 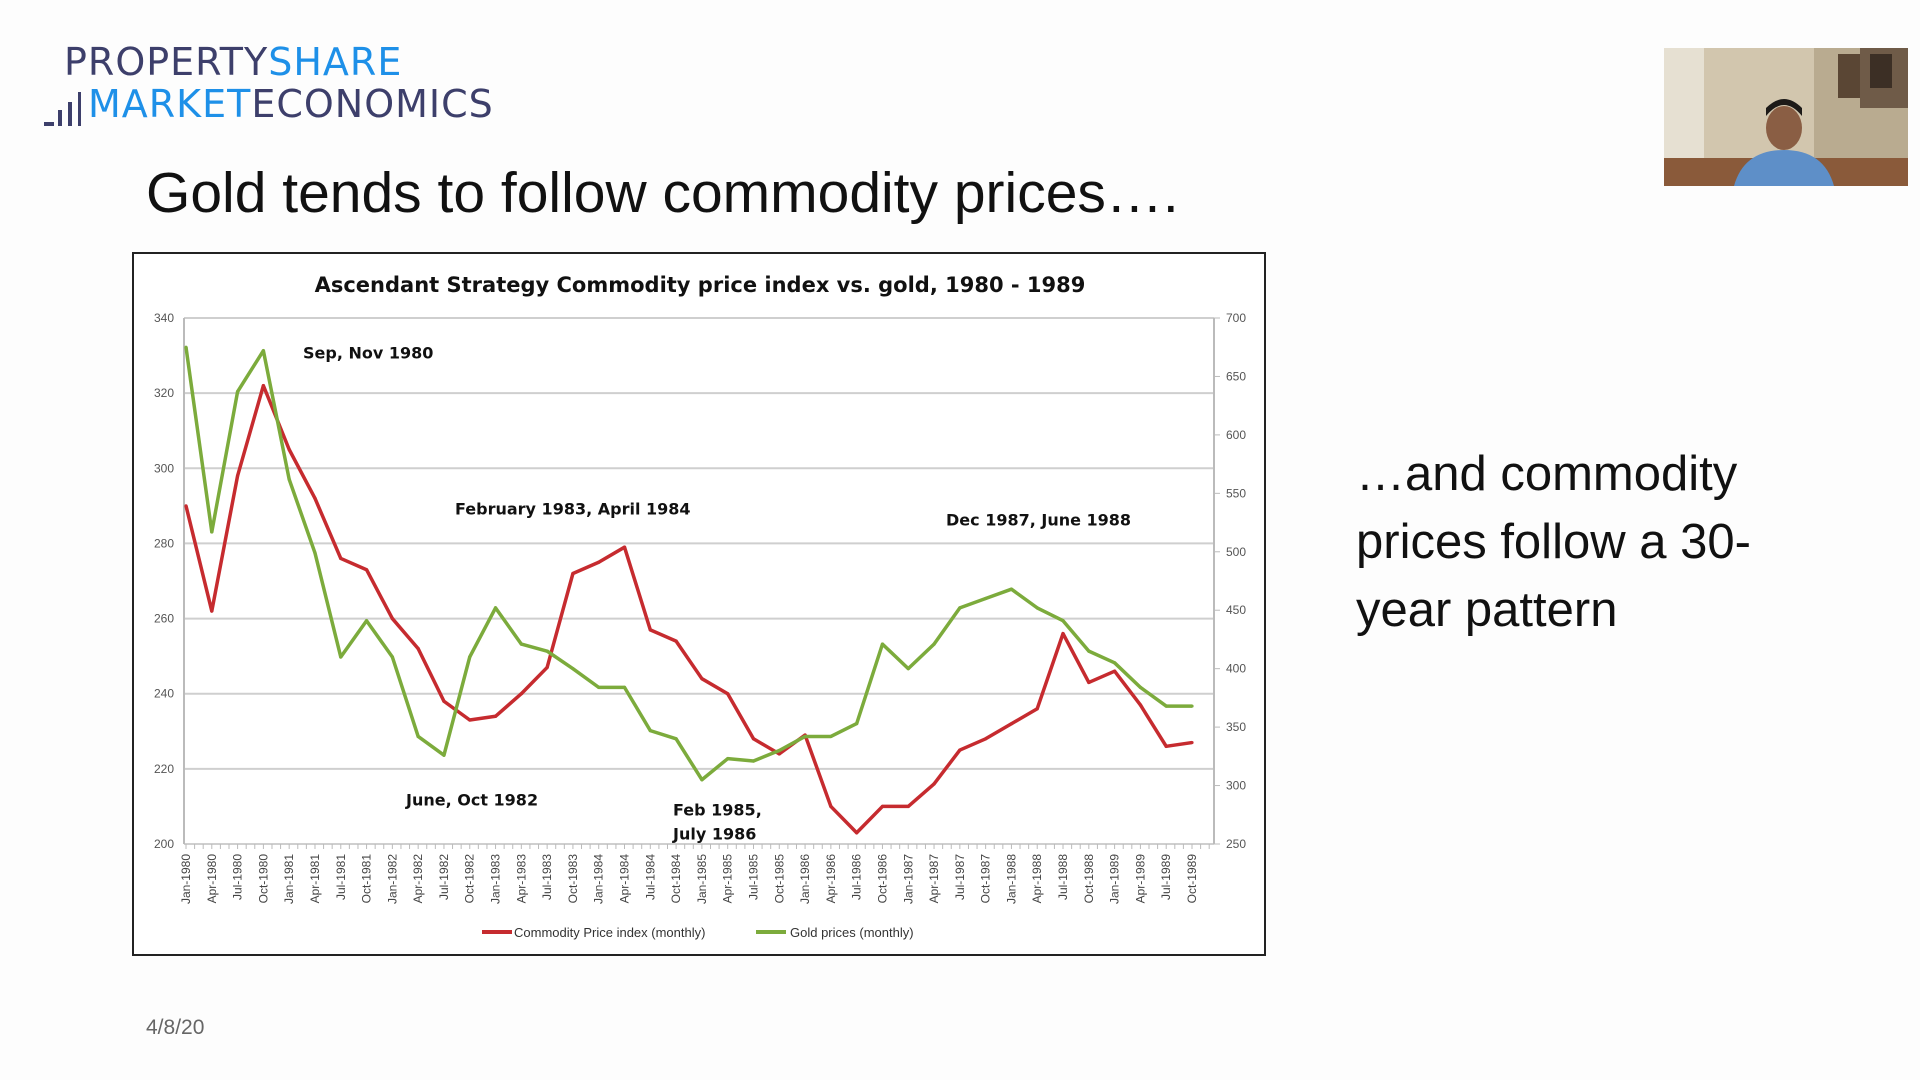 What do you see at coordinates (164, 694) in the screenshot?
I see `y-left-tick-label: 240` at bounding box center [164, 694].